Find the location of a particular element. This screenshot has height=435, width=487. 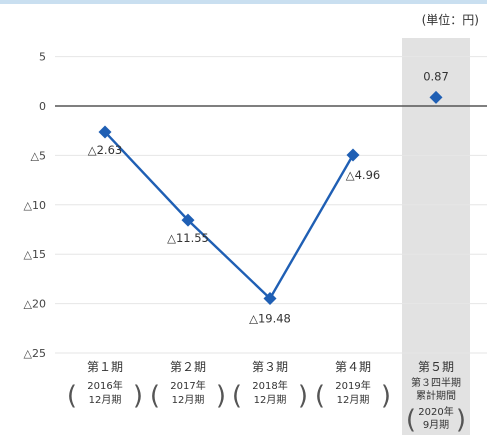

category-label: 第４期 is located at coordinates (353, 367).